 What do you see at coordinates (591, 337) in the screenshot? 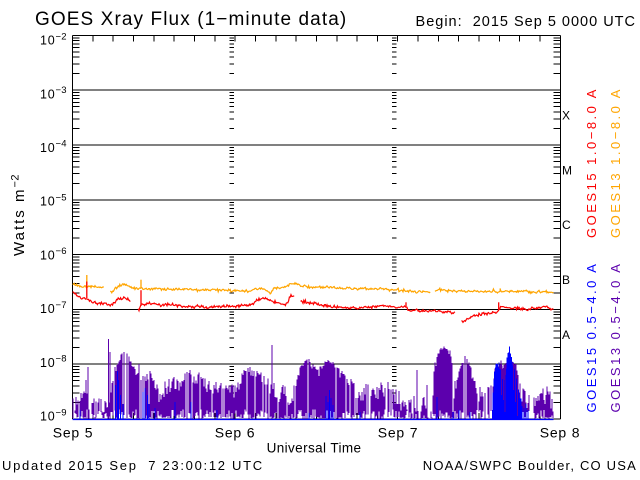
I see `svg-text: GOES15 0.5−4.0 A` at bounding box center [591, 337].